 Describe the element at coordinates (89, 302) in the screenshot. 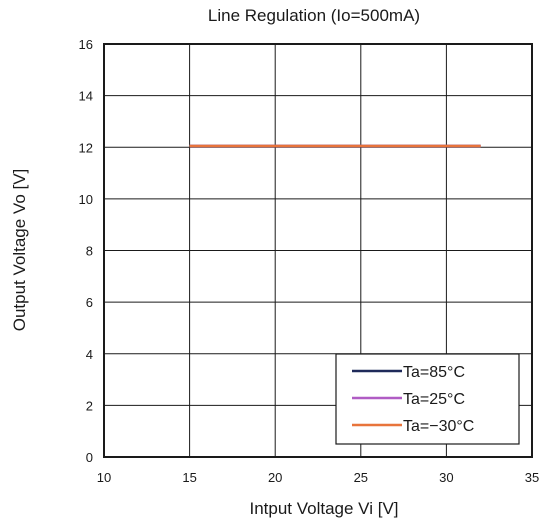

I see `y-tick-label: 6` at that location.